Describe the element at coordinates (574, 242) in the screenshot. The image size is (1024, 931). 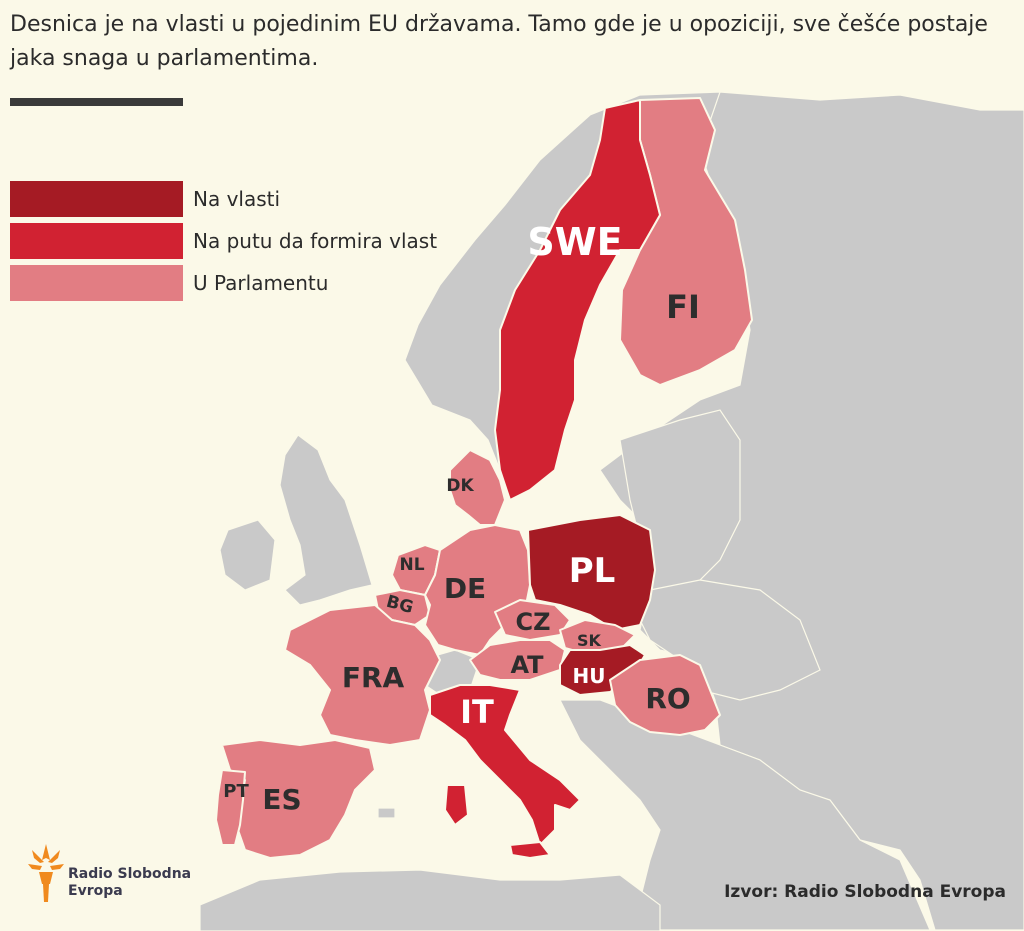
I see `label-swe: SWE` at that location.